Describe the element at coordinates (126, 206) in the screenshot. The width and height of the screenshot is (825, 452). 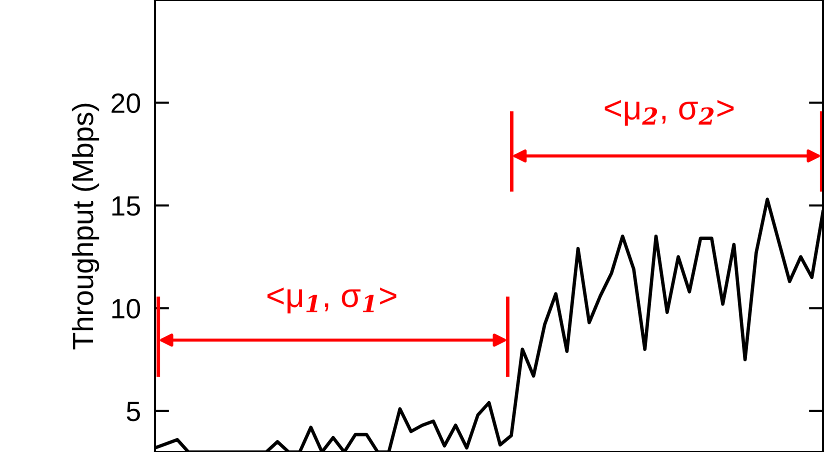
I see `y-tick-label: 15` at that location.